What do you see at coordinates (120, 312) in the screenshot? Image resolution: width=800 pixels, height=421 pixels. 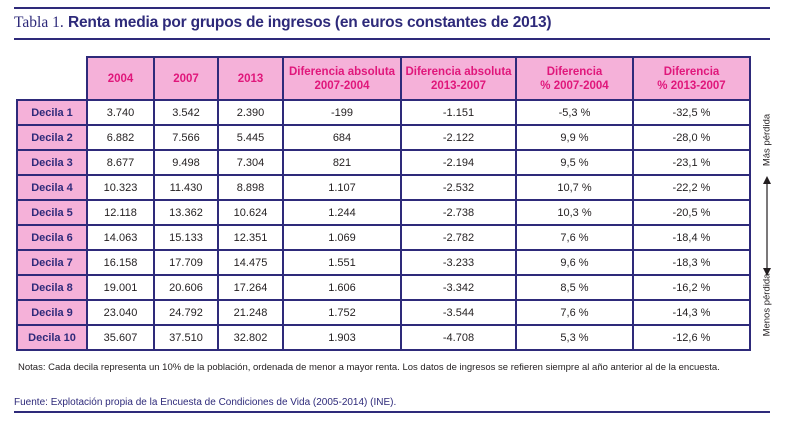 I see `table-cell: 23.040` at bounding box center [120, 312].